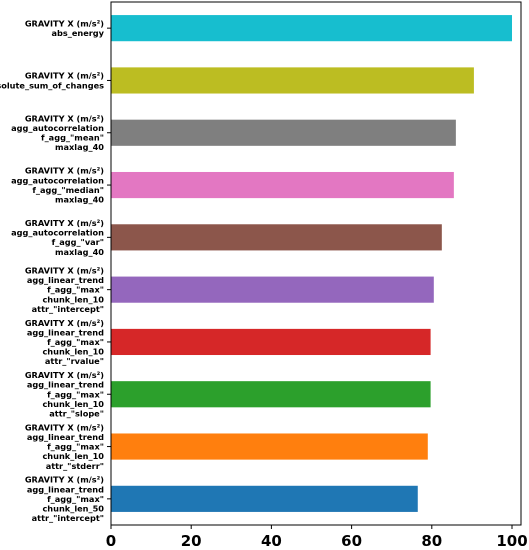 This screenshot has width=529, height=550. What do you see at coordinates (76, 413) in the screenshot?
I see `category-label-line: attr_"slope"` at bounding box center [76, 413].